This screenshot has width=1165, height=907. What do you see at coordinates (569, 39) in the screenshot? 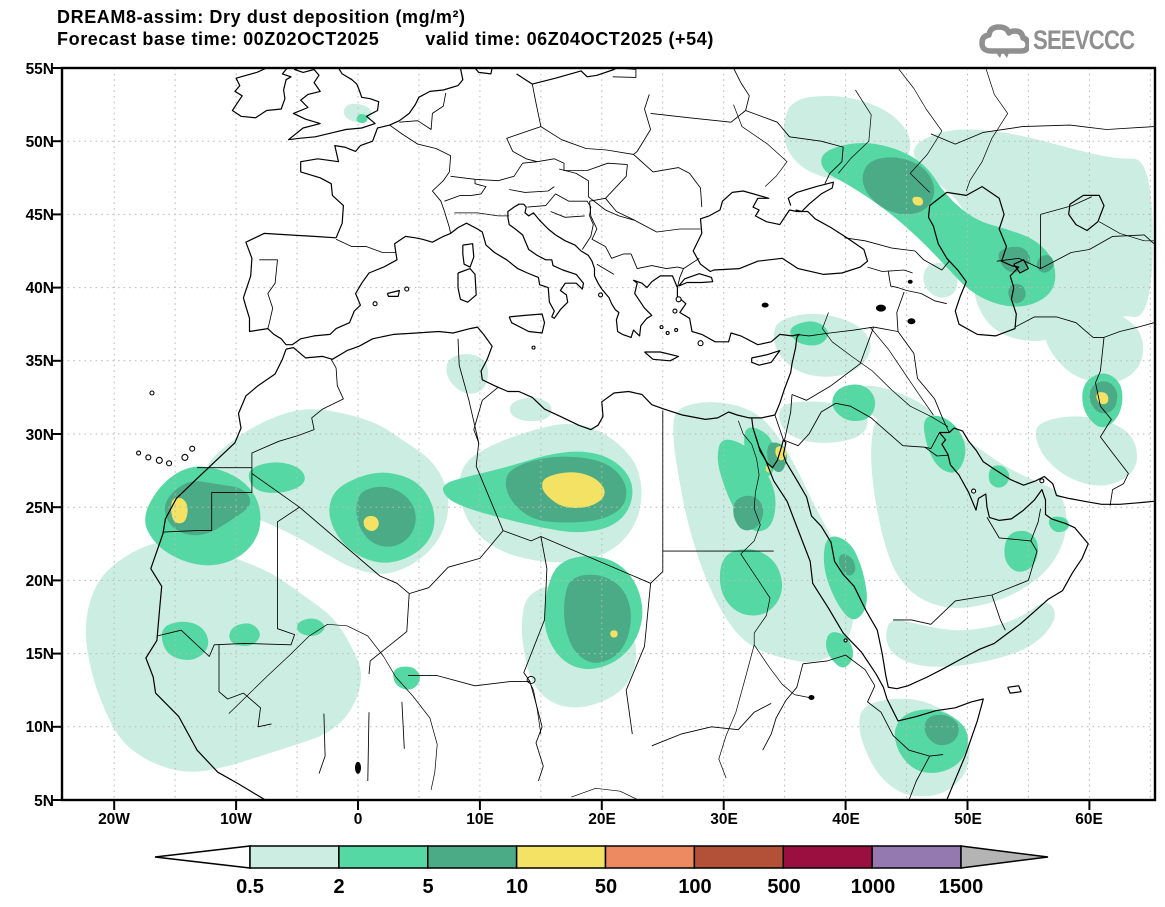
I see `valid-time: valid time: 06Z04OCT2025 (+54)` at bounding box center [569, 39].